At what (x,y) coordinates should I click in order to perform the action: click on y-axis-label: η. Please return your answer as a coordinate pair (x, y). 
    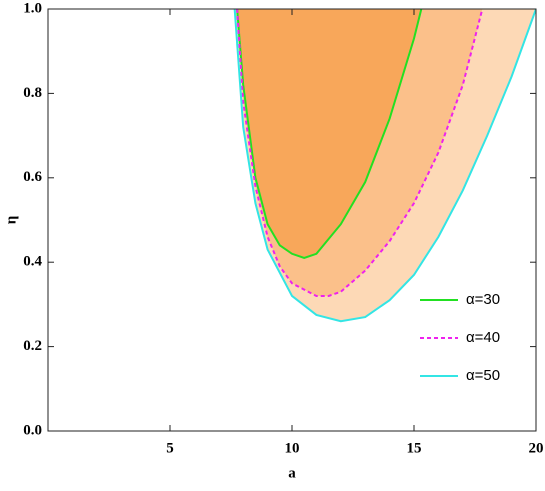
    Looking at the image, I should click on (11, 220).